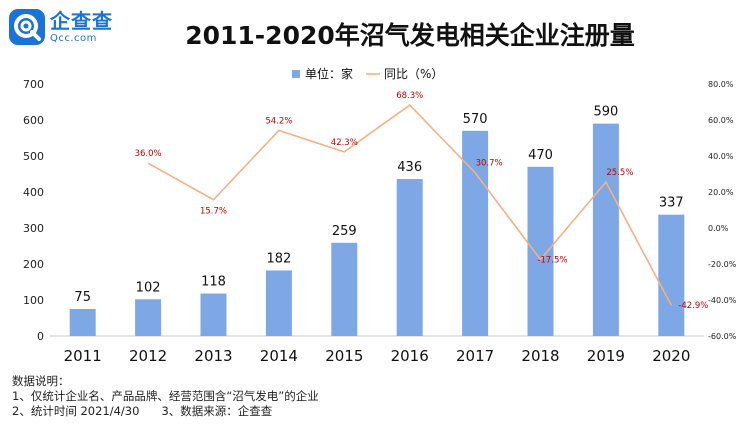 The image size is (744, 431). What do you see at coordinates (33, 156) in the screenshot?
I see `y-left-tick-label: 500` at bounding box center [33, 156].